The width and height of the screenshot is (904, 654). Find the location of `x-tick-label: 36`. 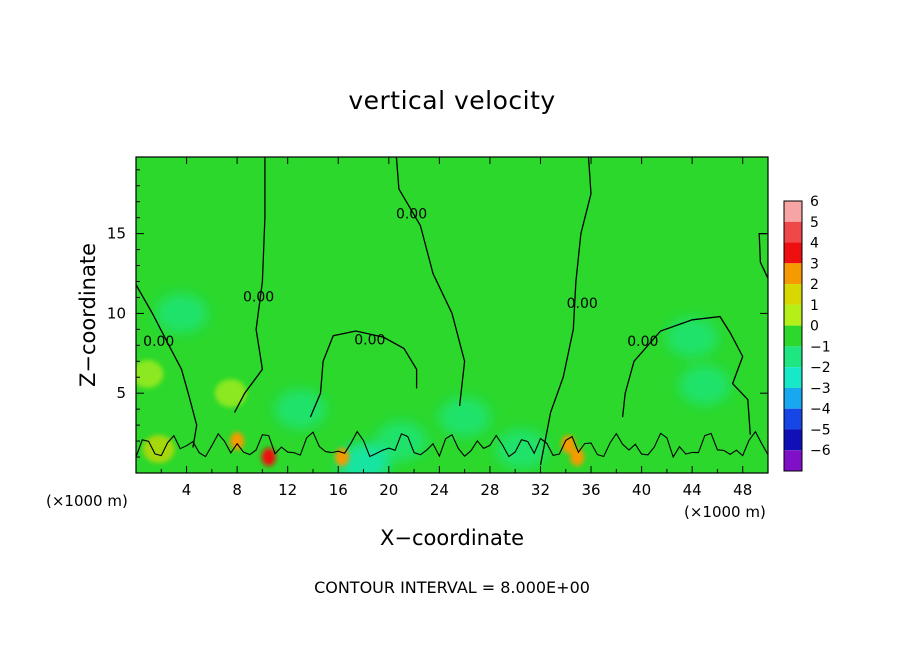

x-tick-label: 36 is located at coordinates (590, 490).